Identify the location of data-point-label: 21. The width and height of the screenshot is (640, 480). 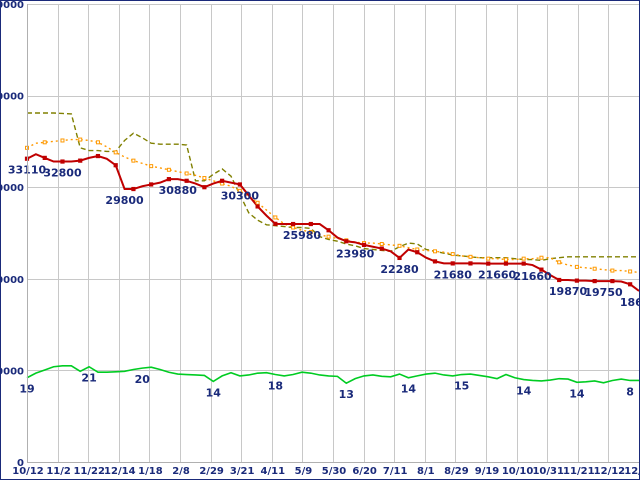
(88, 378).